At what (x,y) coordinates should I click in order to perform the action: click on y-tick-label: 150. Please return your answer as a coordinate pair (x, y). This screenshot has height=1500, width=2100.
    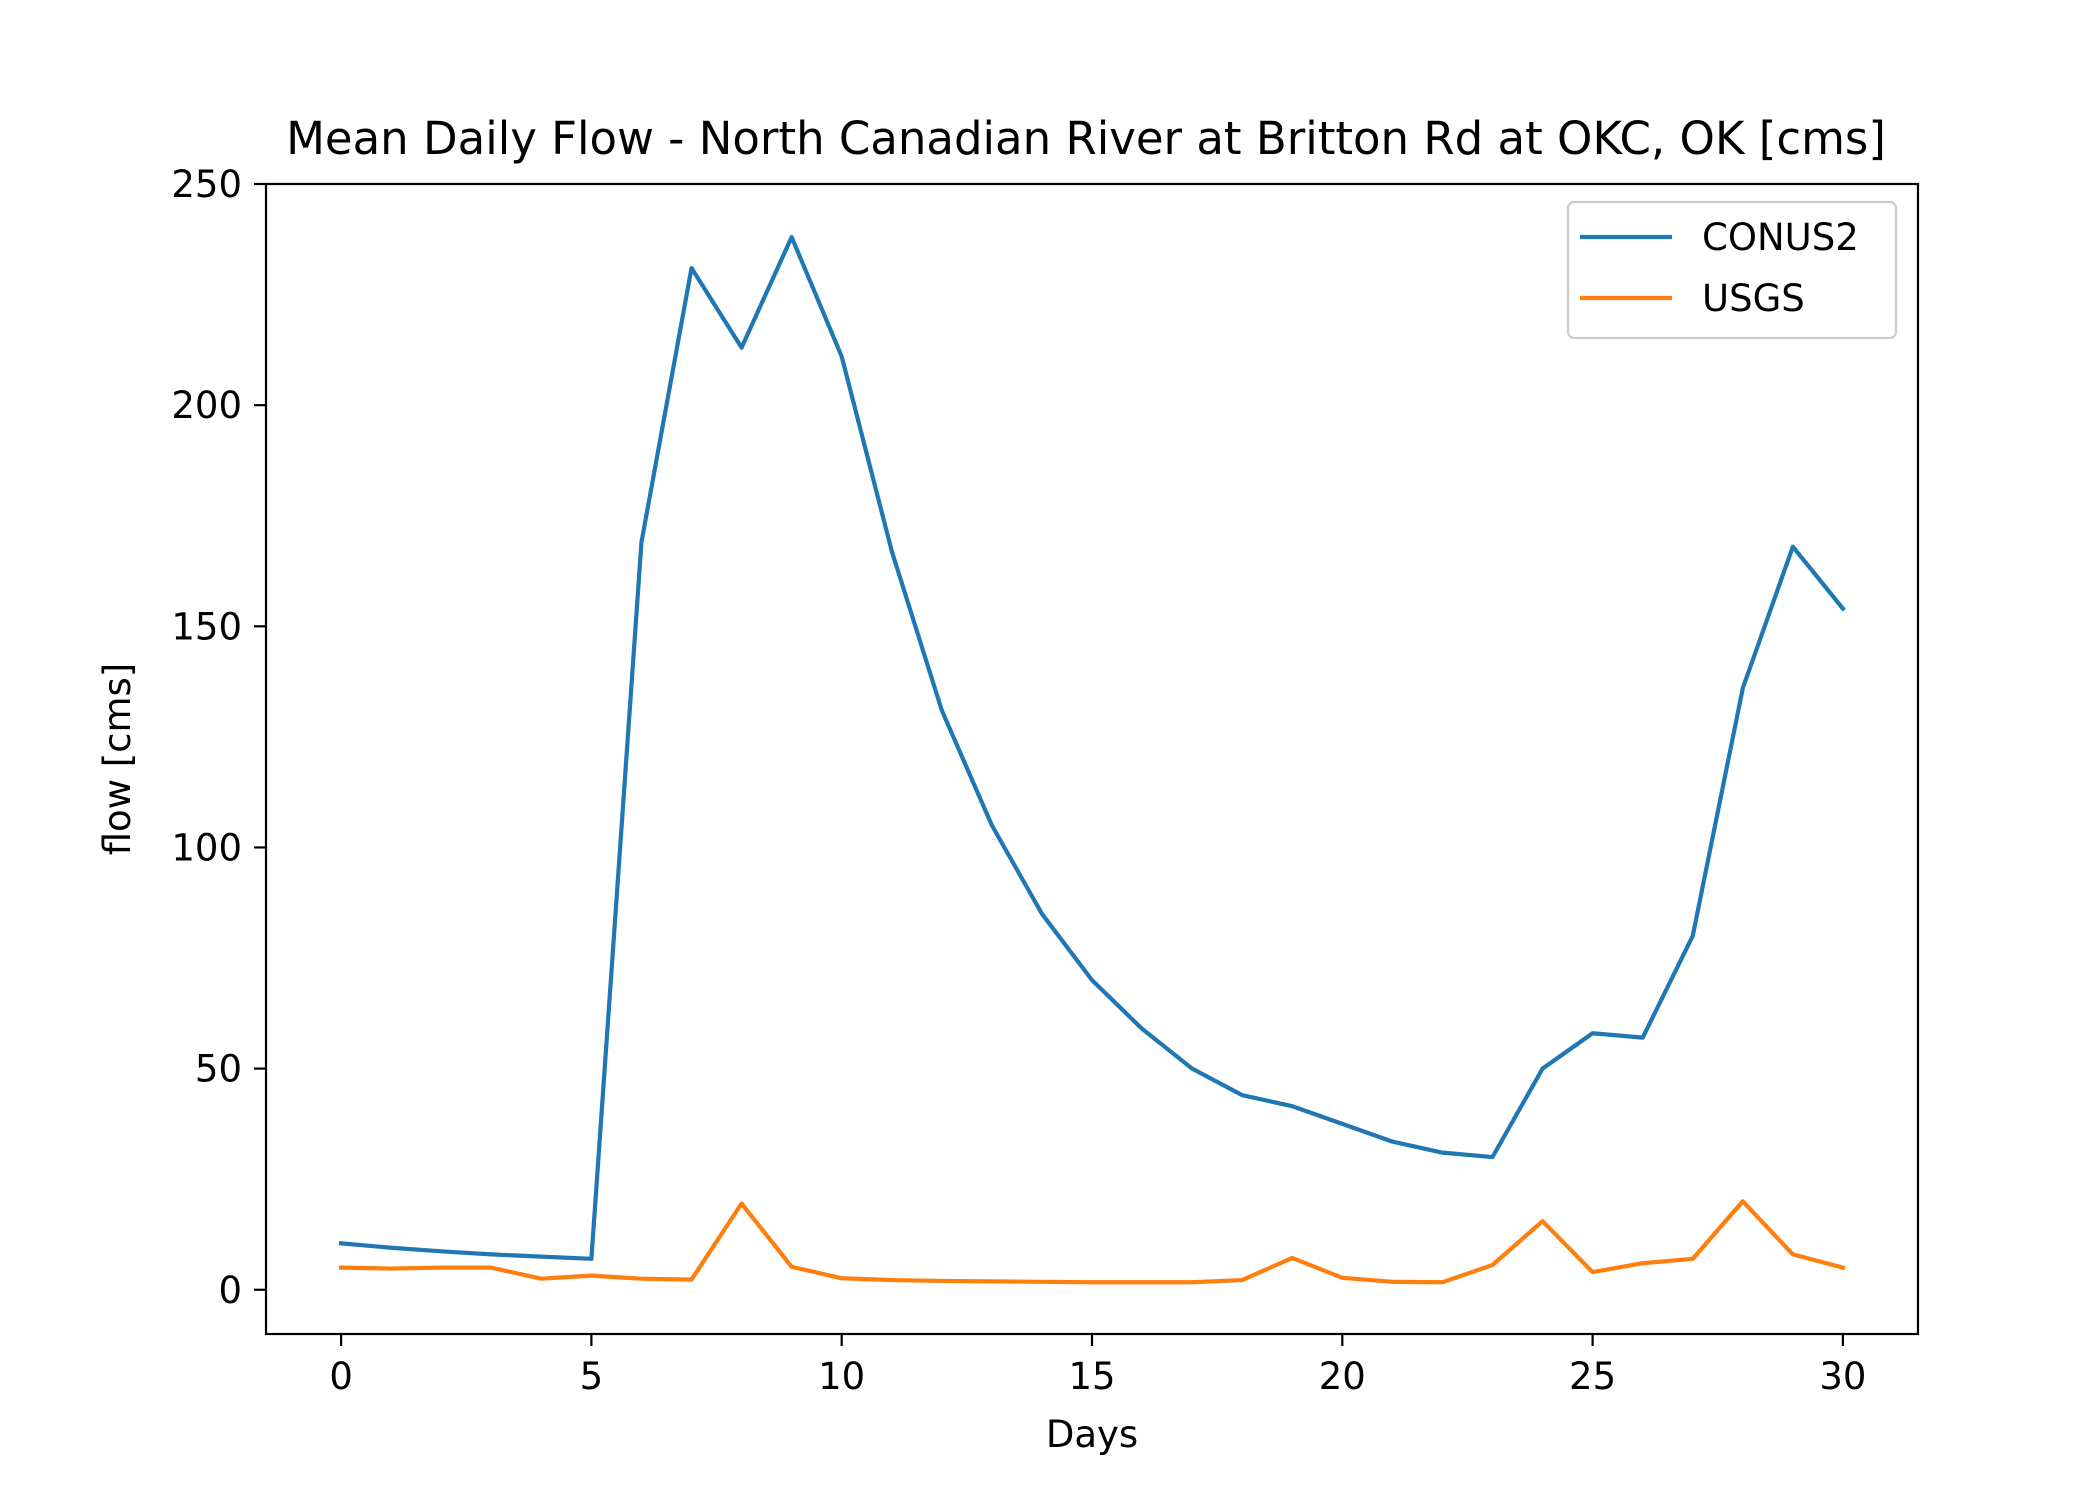
    Looking at the image, I should click on (206, 626).